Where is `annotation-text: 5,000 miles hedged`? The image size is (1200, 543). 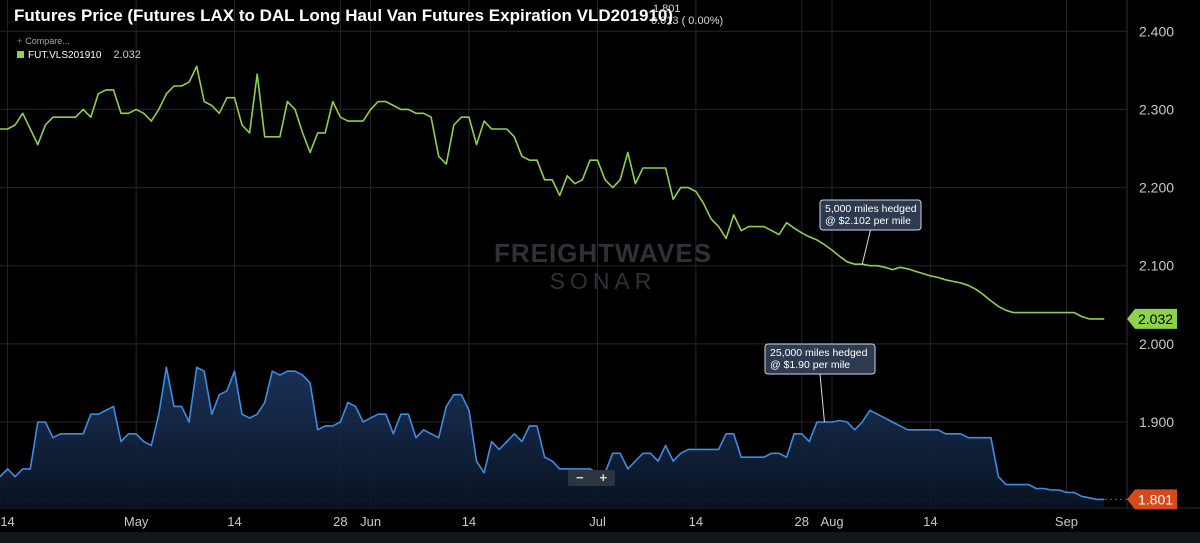 annotation-text: 5,000 miles hedged is located at coordinates (871, 209).